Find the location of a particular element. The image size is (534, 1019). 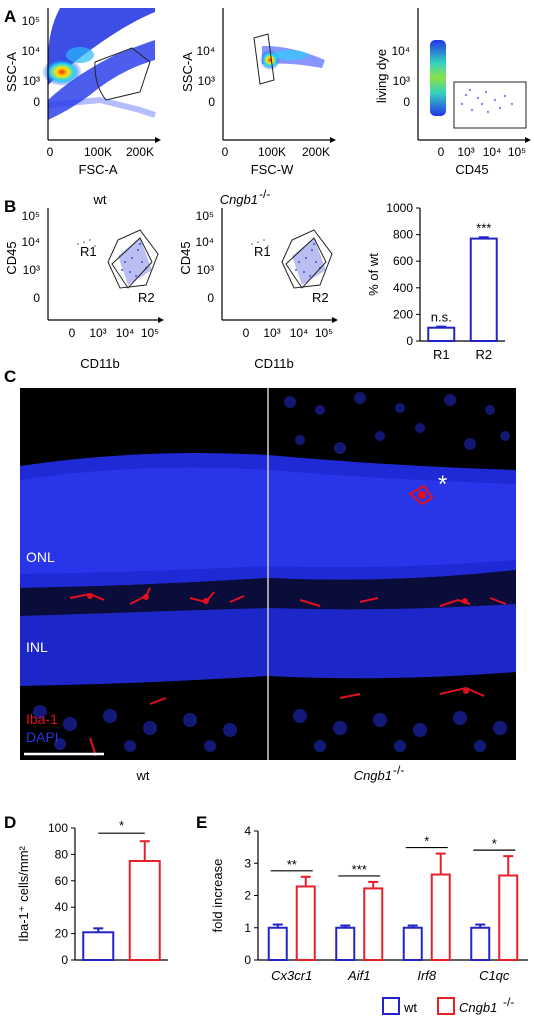

flow-plot-a2: 10⁴ 10³ 0 0 100K 200K FSC-W SSC-A is located at coordinates (258, 92).